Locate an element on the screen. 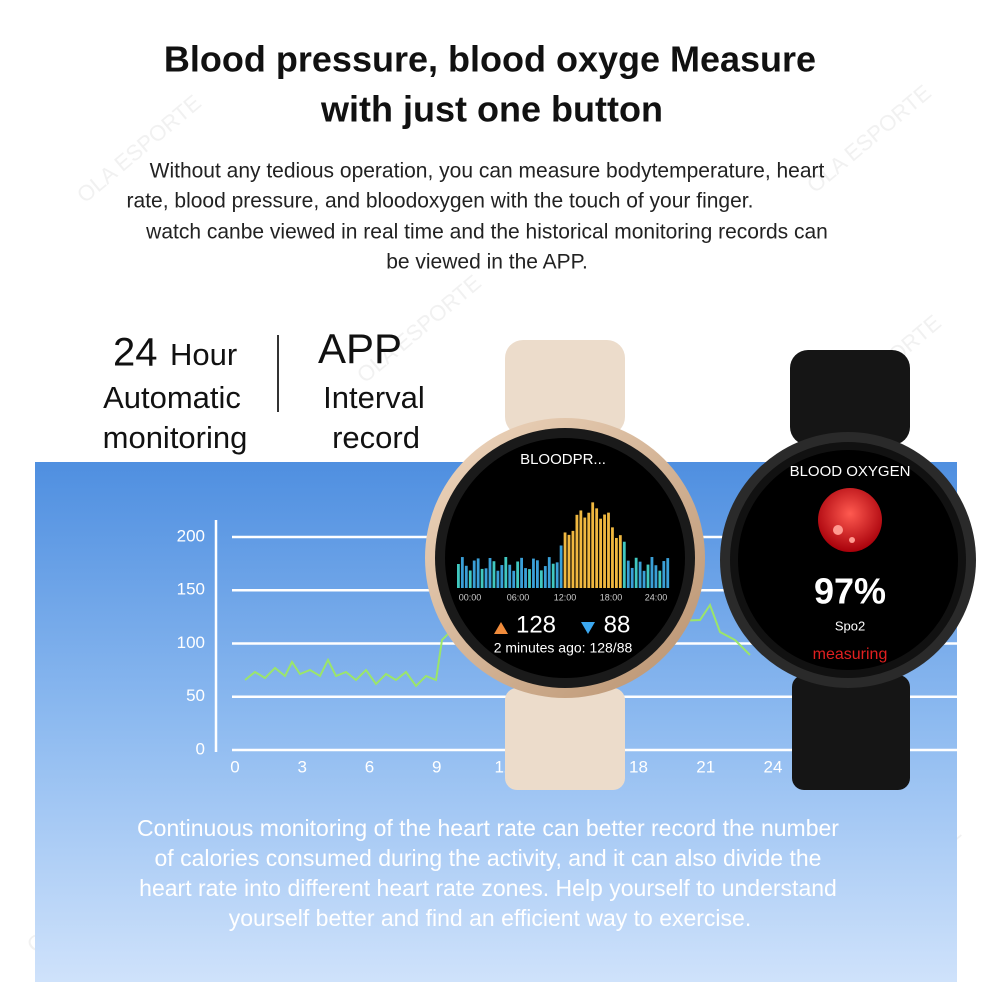 This screenshot has height=1000, width=1000. feature-line: Automatic is located at coordinates (172, 397).